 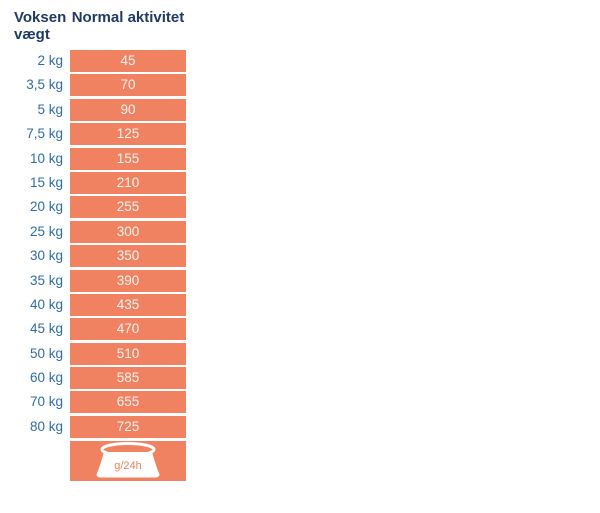 I want to click on weight-cell: 60 kg, so click(x=46, y=378).